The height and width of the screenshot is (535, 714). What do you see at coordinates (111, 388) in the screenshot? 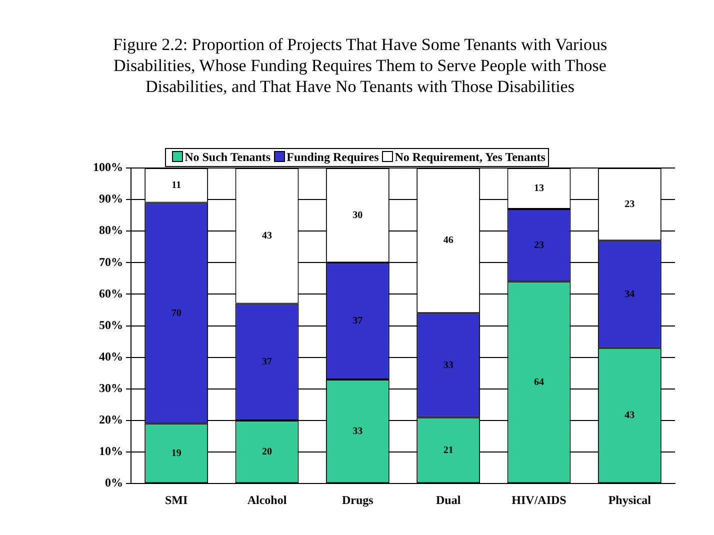
I see `y-tick-label: 30%` at bounding box center [111, 388].